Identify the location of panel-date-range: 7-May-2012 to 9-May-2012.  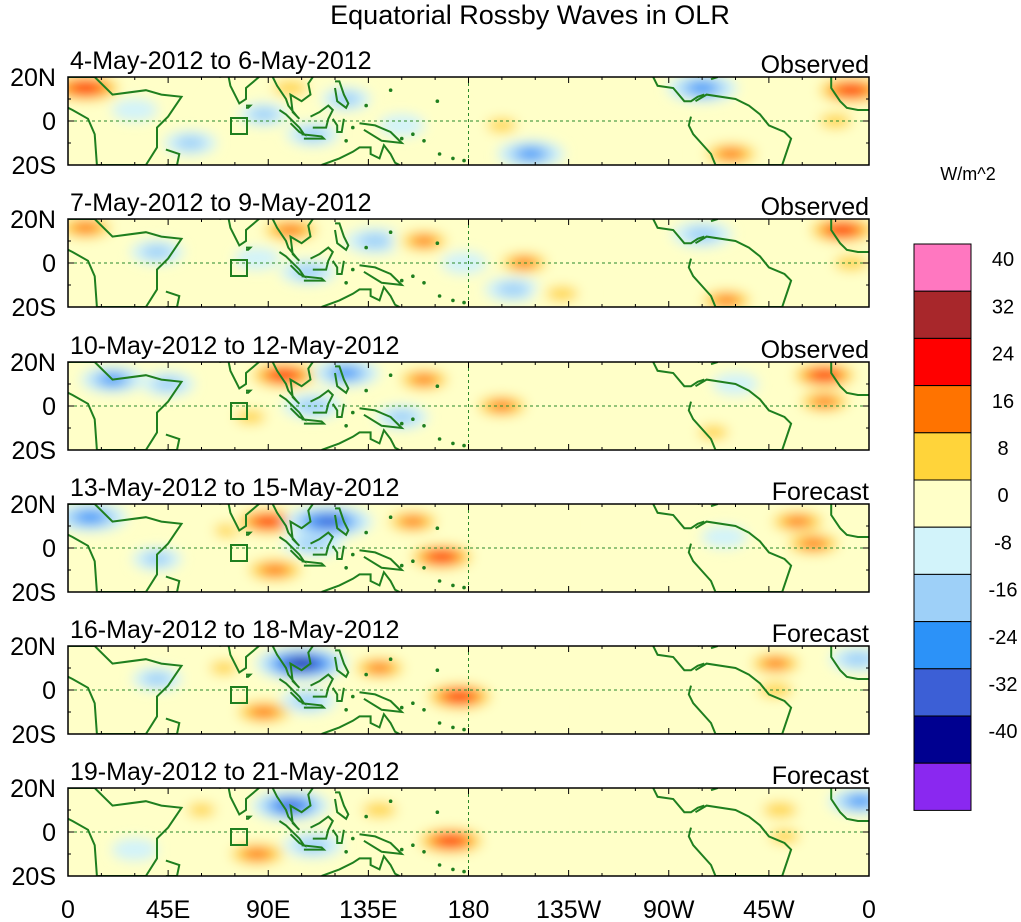
(221, 203).